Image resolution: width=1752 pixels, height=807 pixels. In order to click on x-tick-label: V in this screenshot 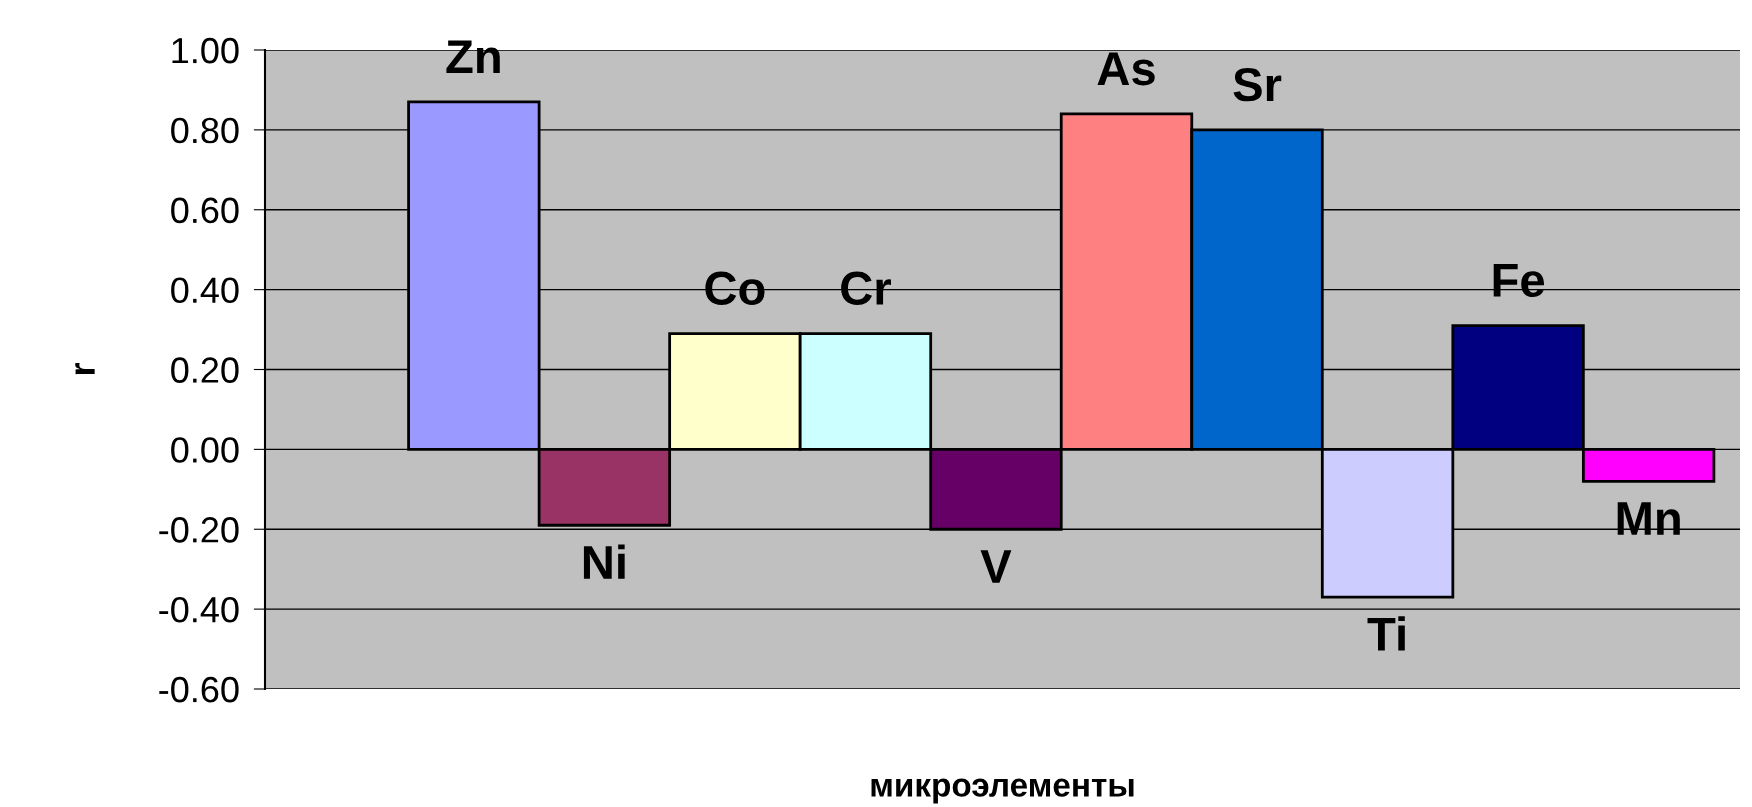, I will do `click(996, 566)`.